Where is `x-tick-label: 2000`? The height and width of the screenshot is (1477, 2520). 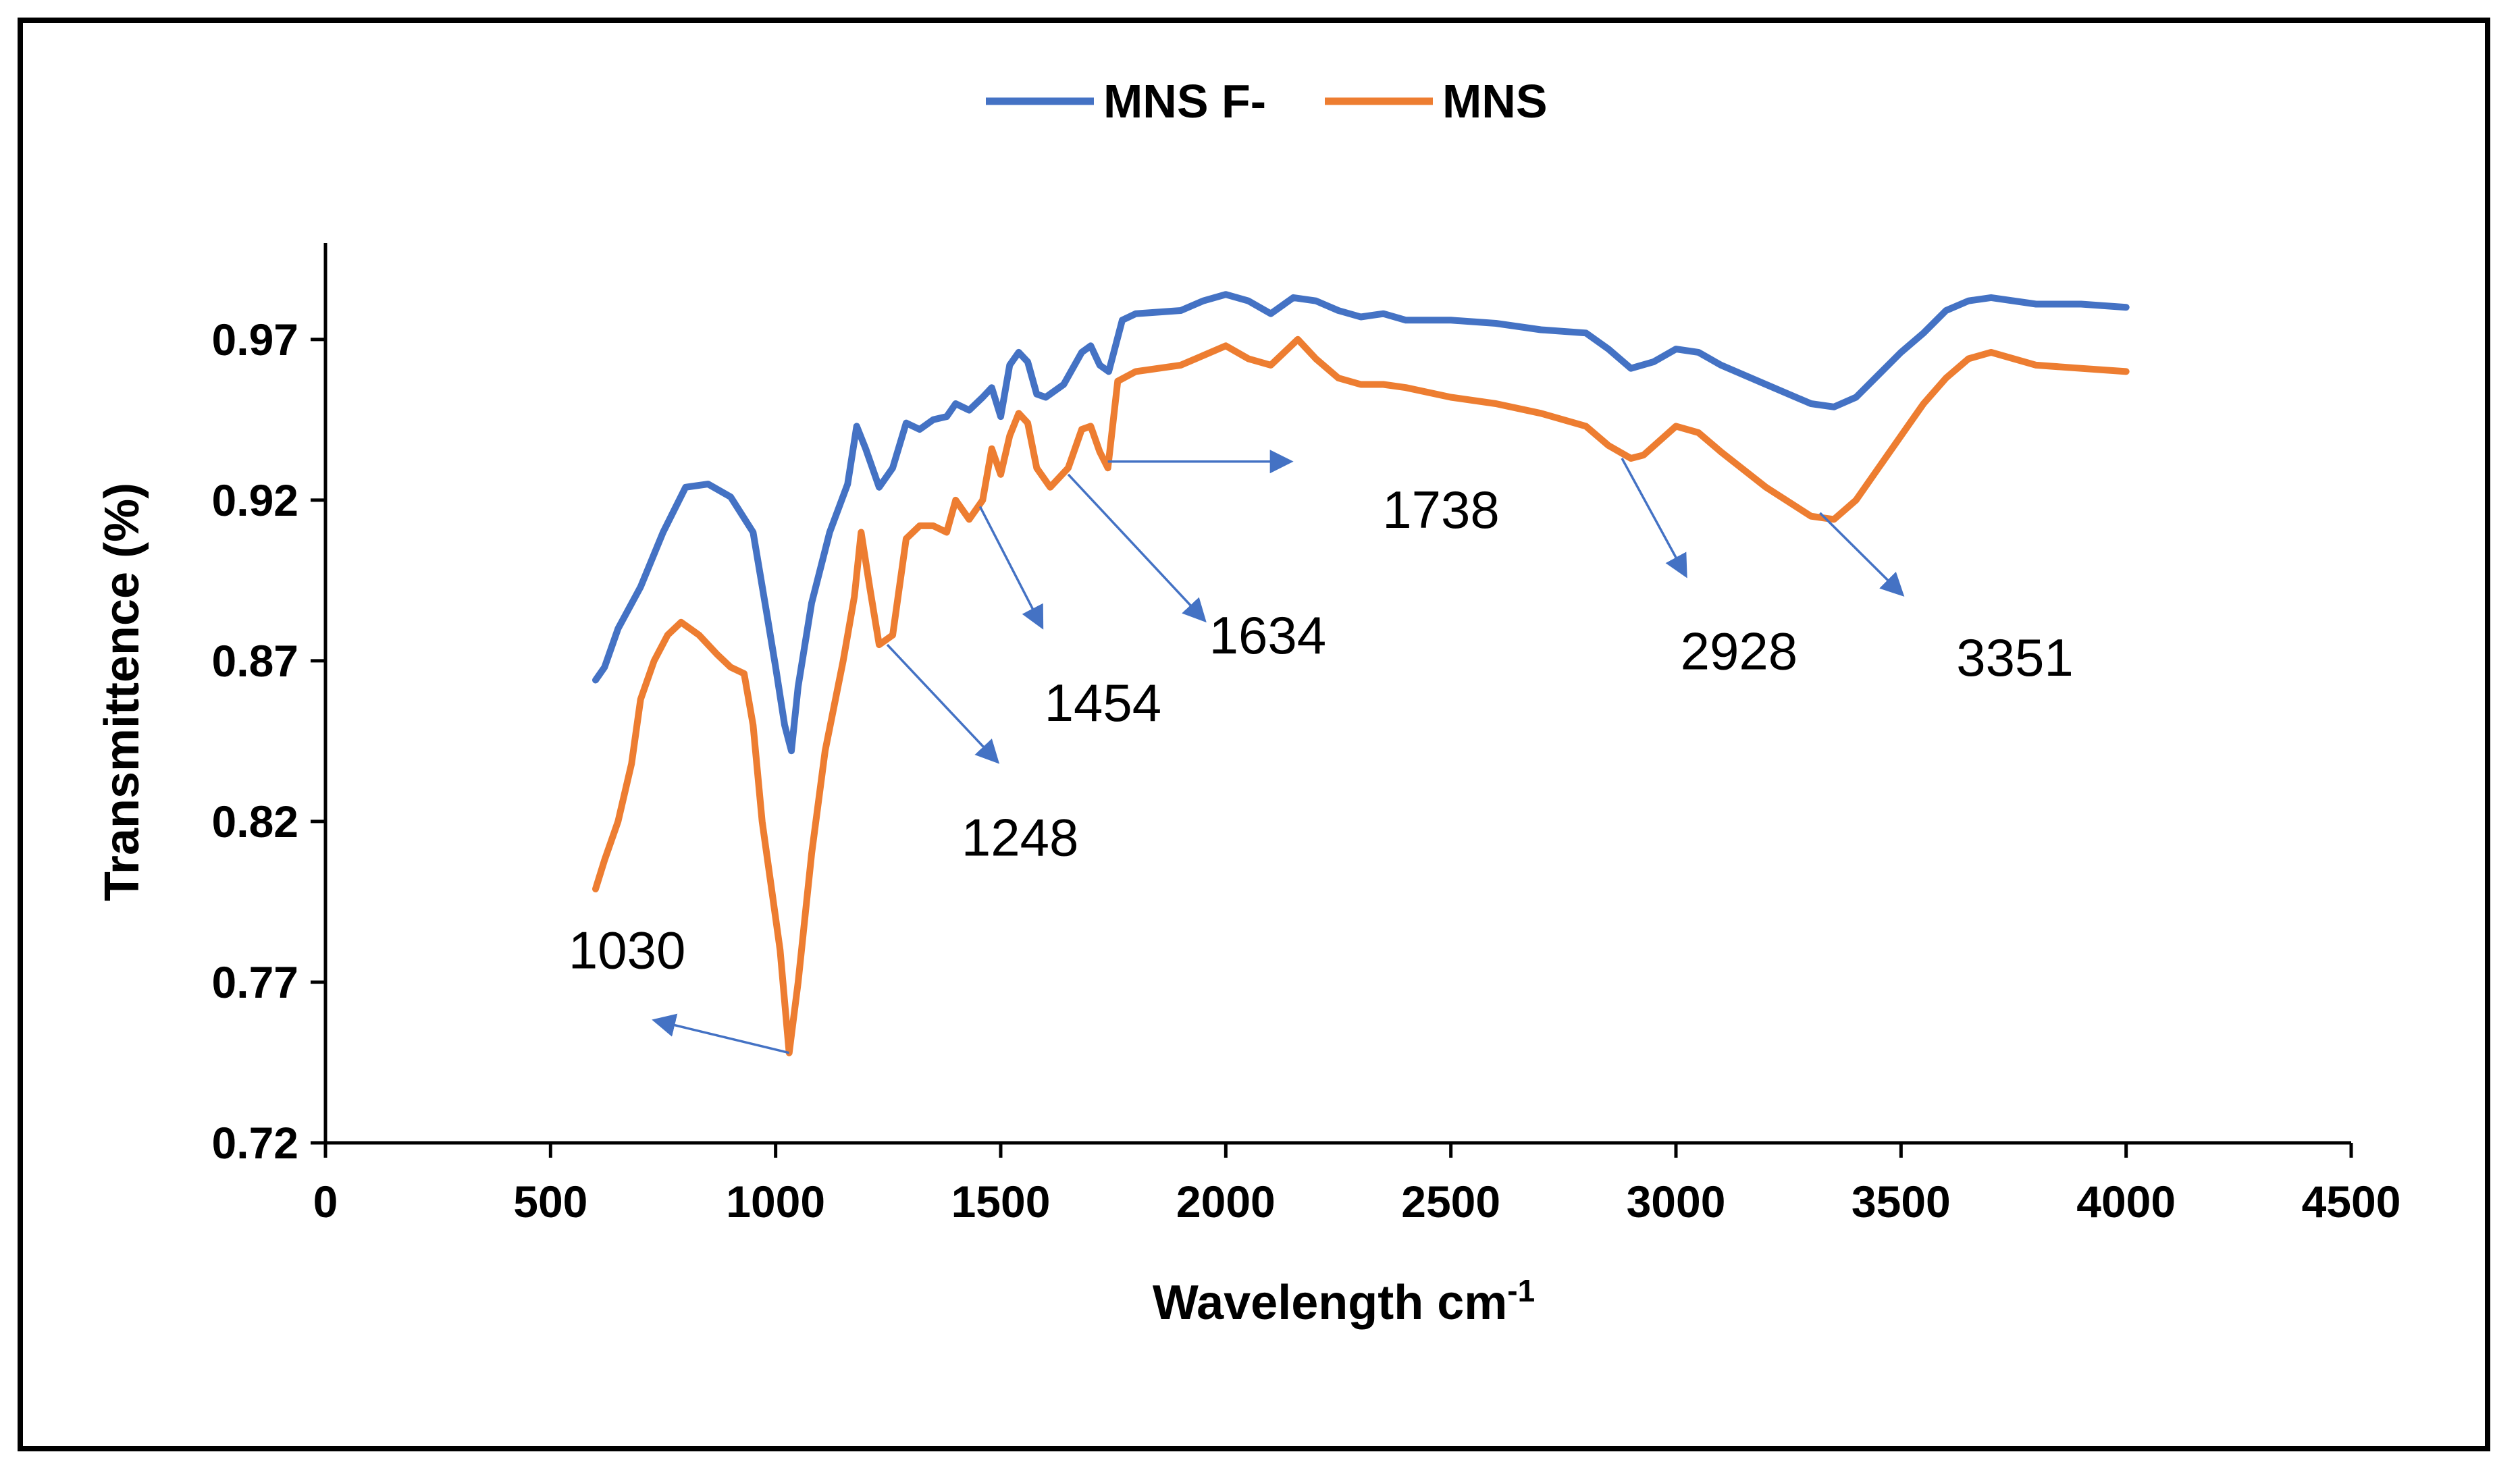
x-tick-label: 2000 is located at coordinates (1226, 1202).